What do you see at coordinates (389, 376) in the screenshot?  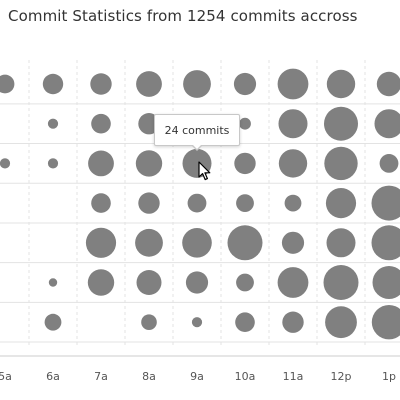 I see `x-tick-label: 1p` at bounding box center [389, 376].